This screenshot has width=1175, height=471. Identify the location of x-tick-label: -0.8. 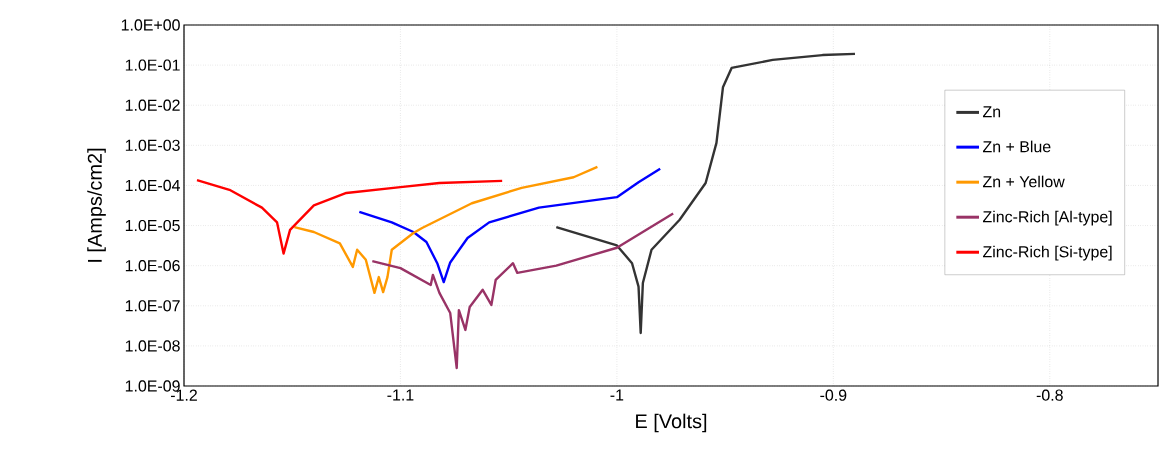
(1049, 395).